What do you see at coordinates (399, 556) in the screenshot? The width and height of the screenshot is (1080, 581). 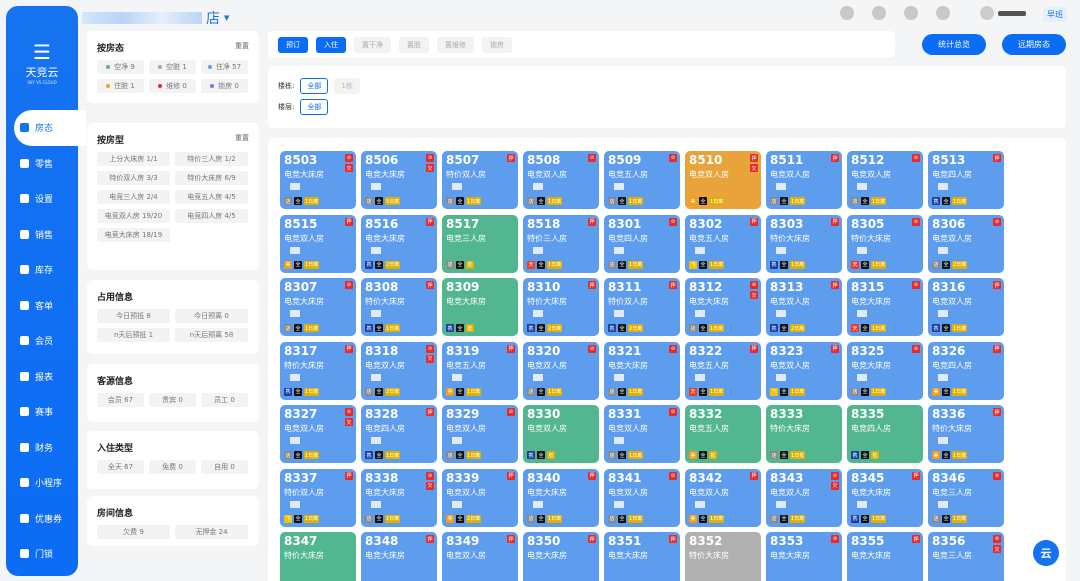 I see `room-card: 8348 电竞大床房 押` at bounding box center [399, 556].